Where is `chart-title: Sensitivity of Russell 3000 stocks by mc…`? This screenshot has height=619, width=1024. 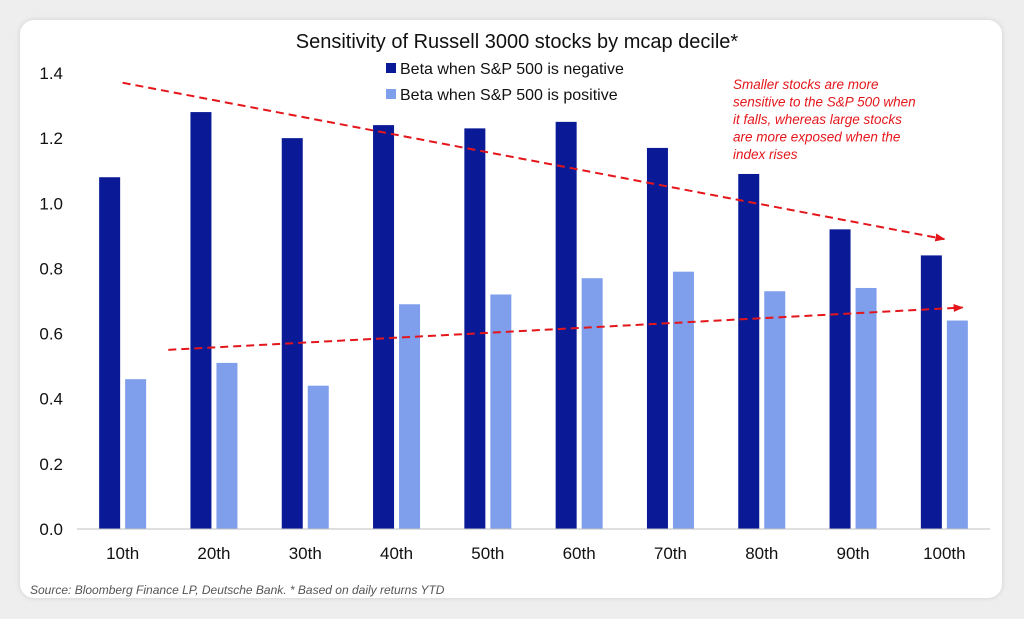 chart-title: Sensitivity of Russell 3000 stocks by mc… is located at coordinates (517, 42).